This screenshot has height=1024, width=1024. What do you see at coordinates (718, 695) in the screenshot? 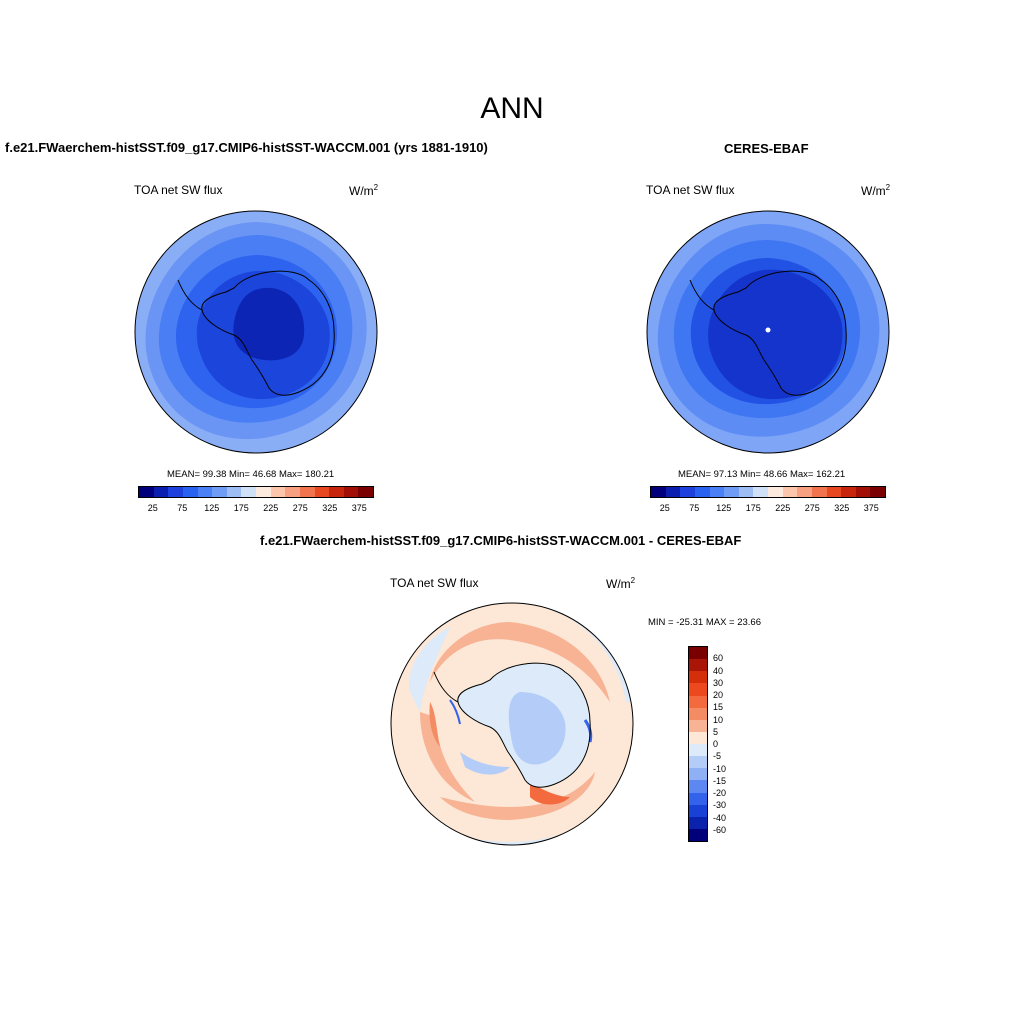
I see `colorbar-tick-label: 20` at bounding box center [718, 695].